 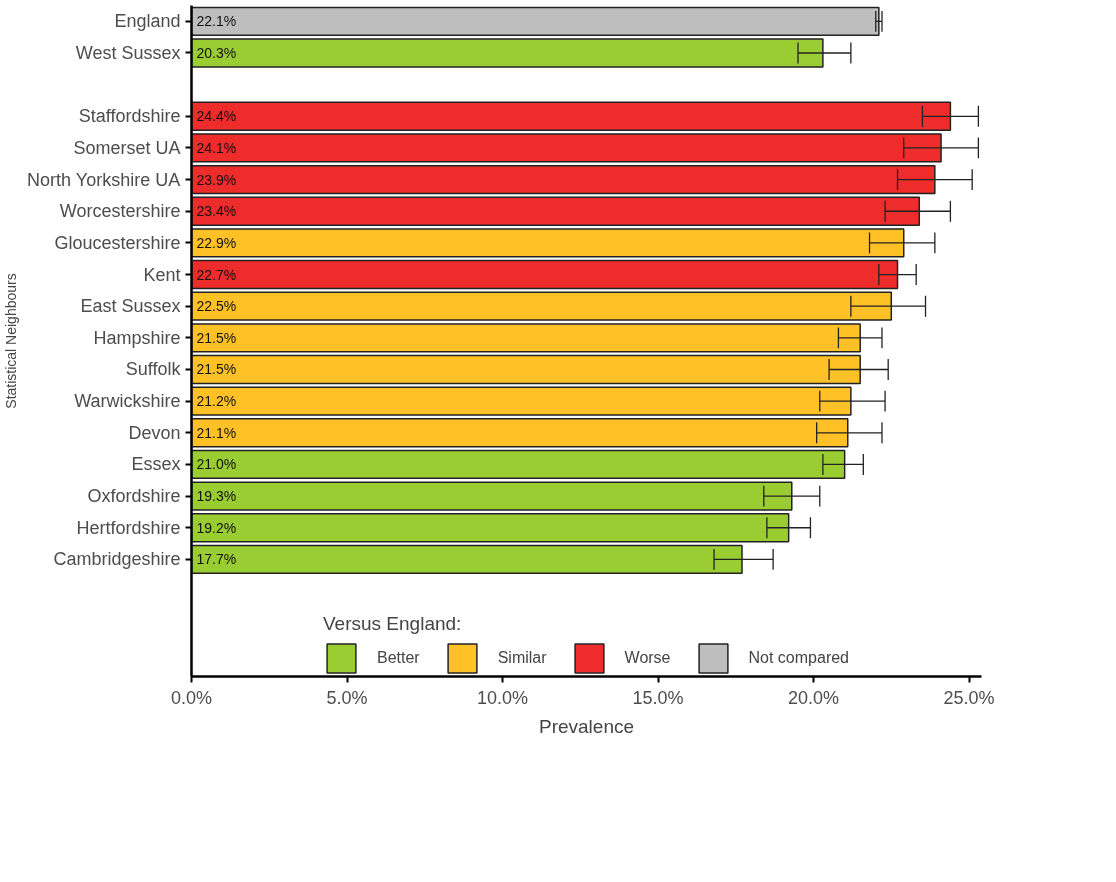 I want to click on y-tick-label: Staffordshire, so click(x=129, y=116).